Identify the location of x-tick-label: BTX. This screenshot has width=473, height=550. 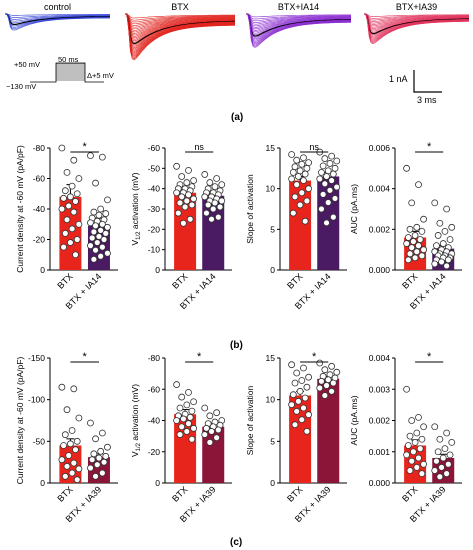
(64, 493).